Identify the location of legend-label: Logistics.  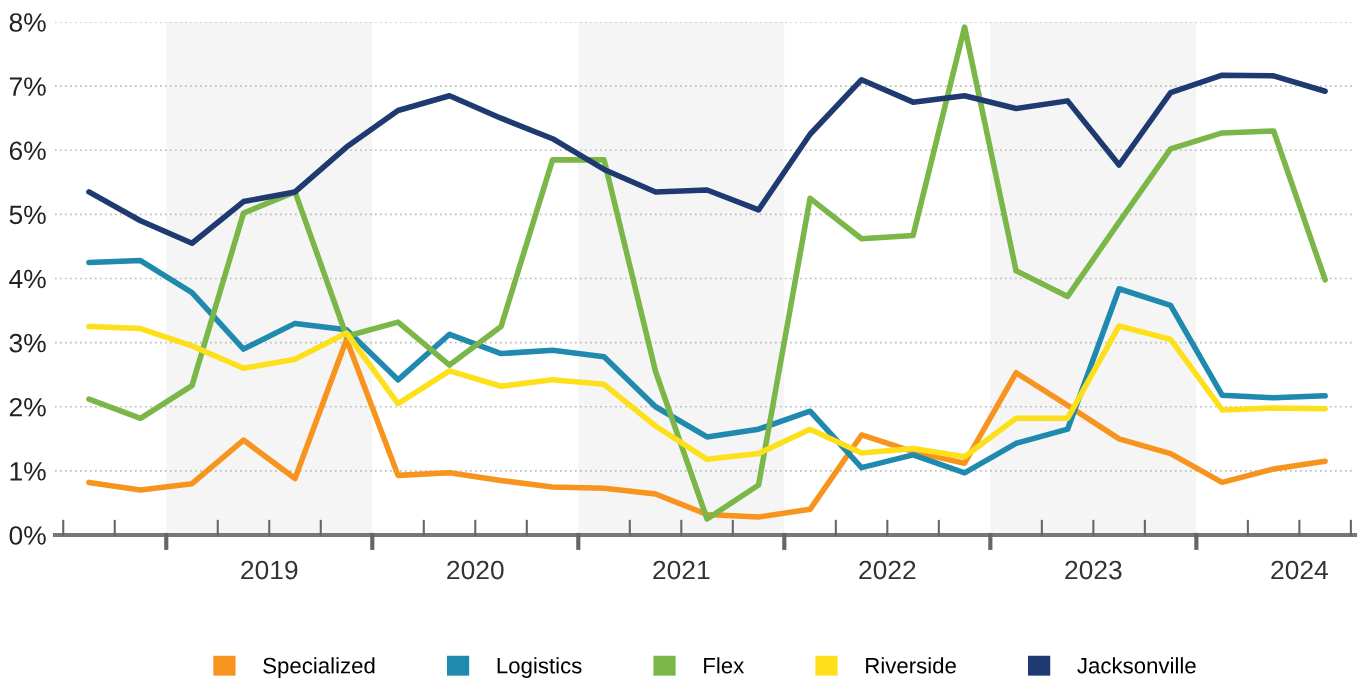
(539, 667).